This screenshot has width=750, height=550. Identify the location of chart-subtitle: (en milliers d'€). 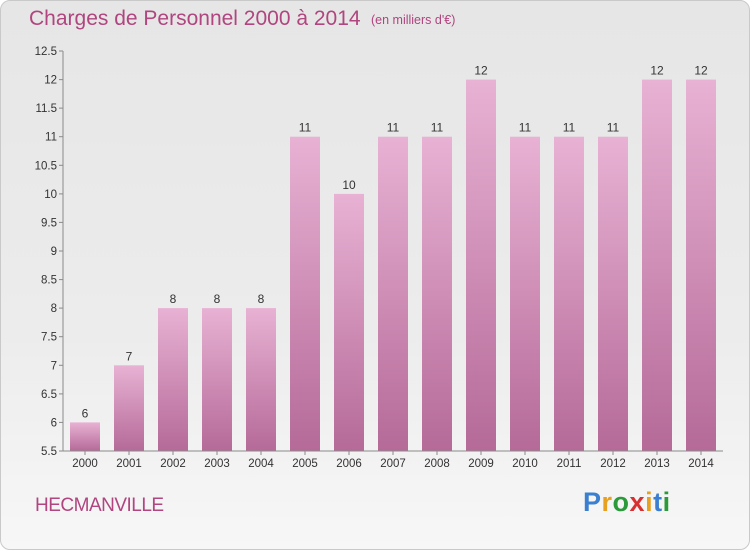
(413, 20).